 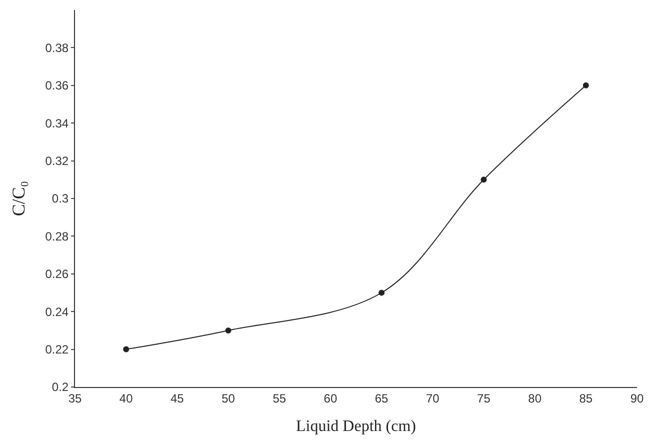 I want to click on x-tick-label: 75, so click(x=484, y=398).